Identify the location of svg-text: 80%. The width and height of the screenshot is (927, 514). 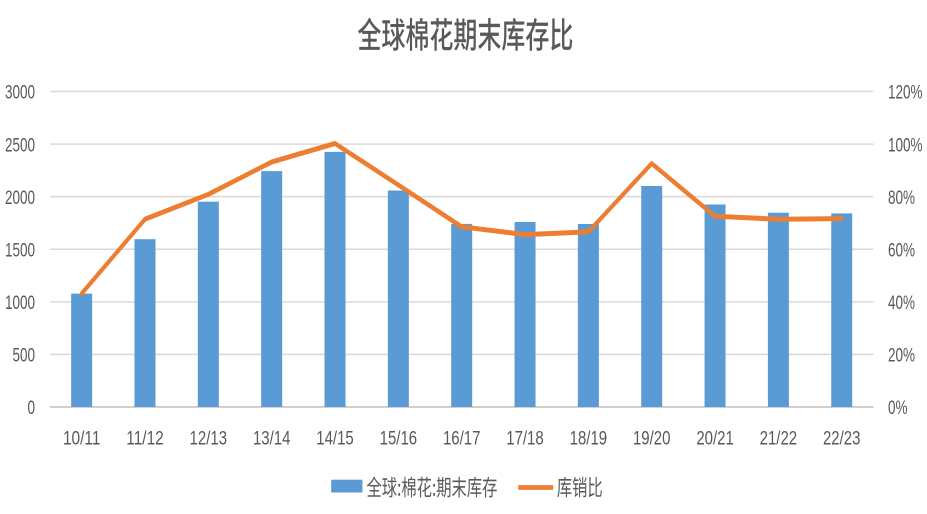
(901, 197).